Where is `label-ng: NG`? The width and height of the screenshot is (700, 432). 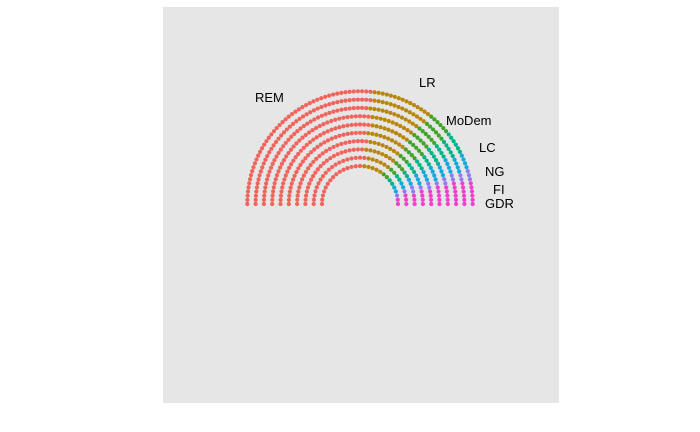
label-ng: NG is located at coordinates (495, 171).